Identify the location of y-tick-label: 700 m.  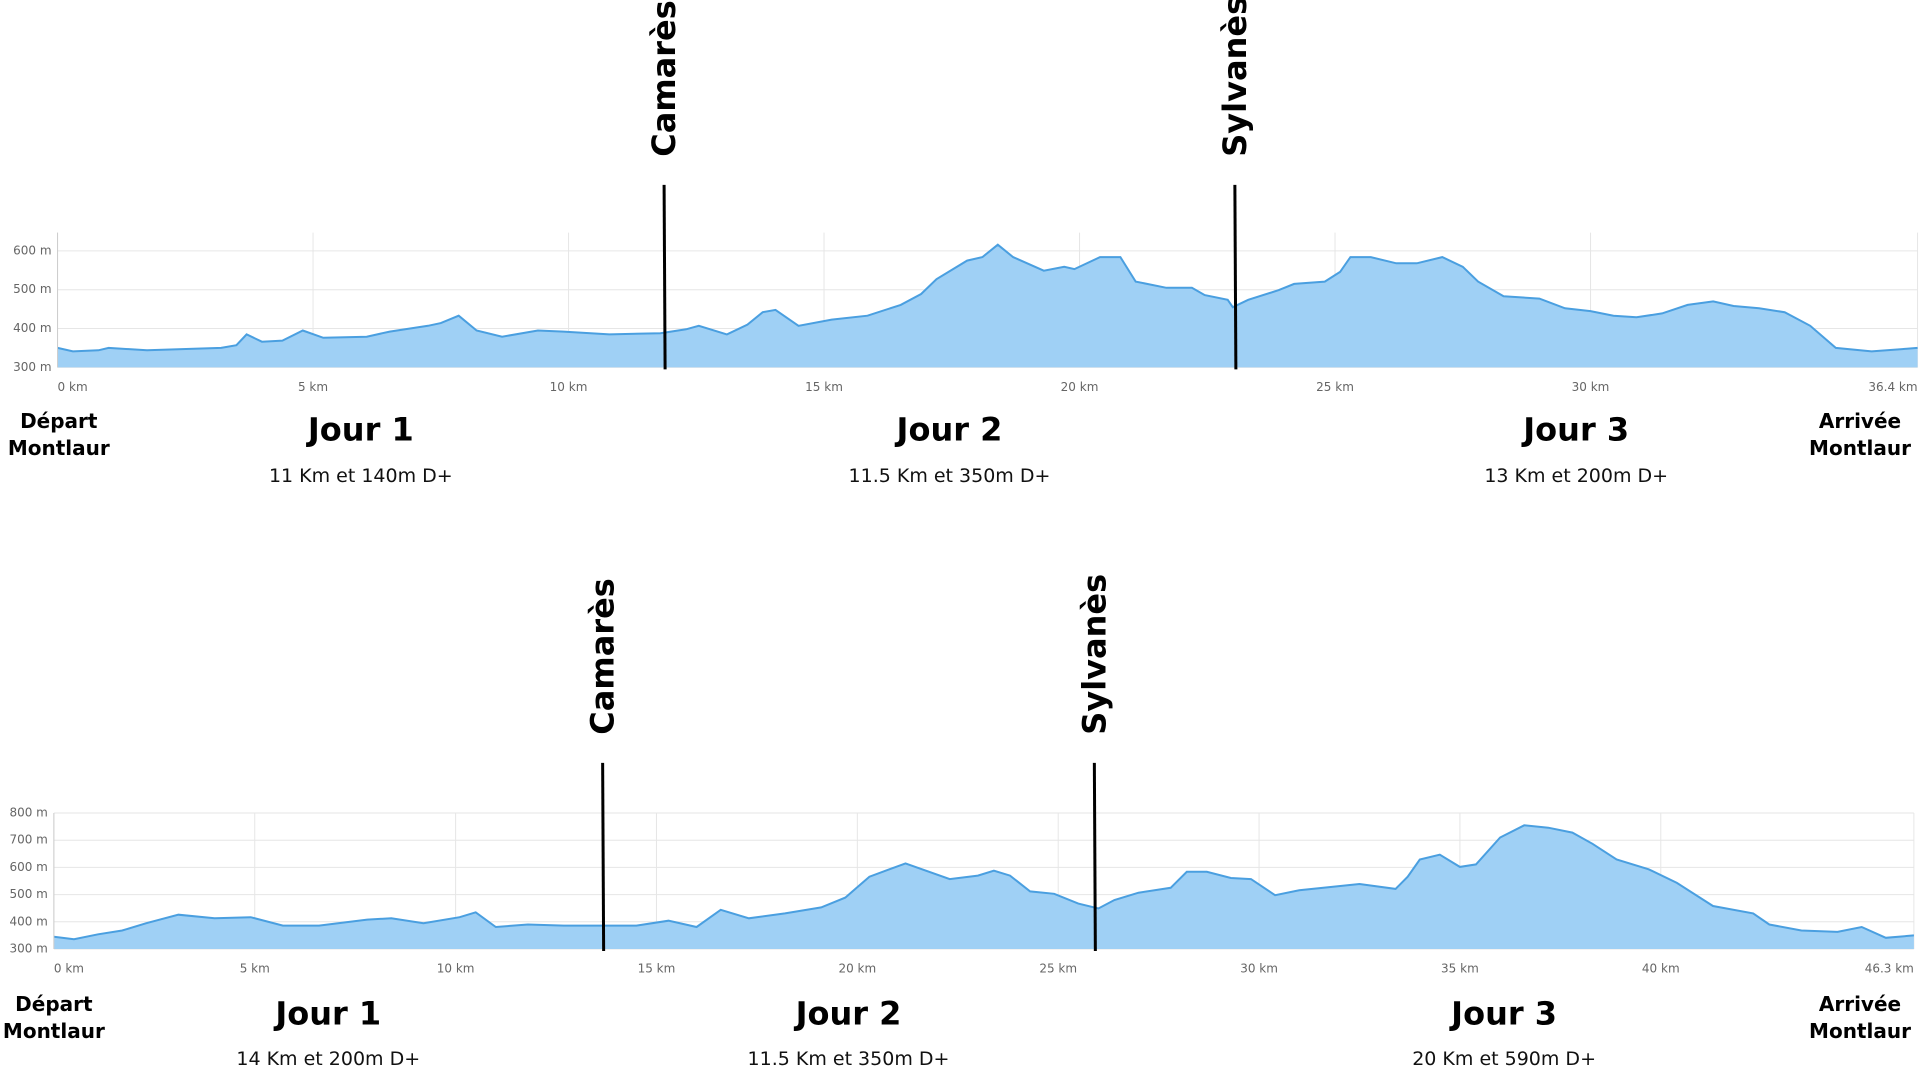
(28, 840).